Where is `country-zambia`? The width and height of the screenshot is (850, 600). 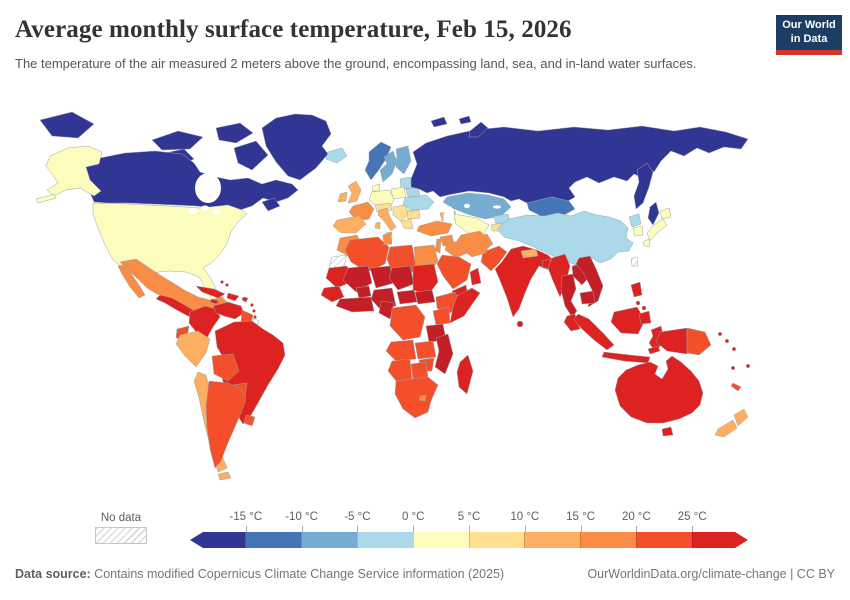
country-zambia is located at coordinates (425, 350).